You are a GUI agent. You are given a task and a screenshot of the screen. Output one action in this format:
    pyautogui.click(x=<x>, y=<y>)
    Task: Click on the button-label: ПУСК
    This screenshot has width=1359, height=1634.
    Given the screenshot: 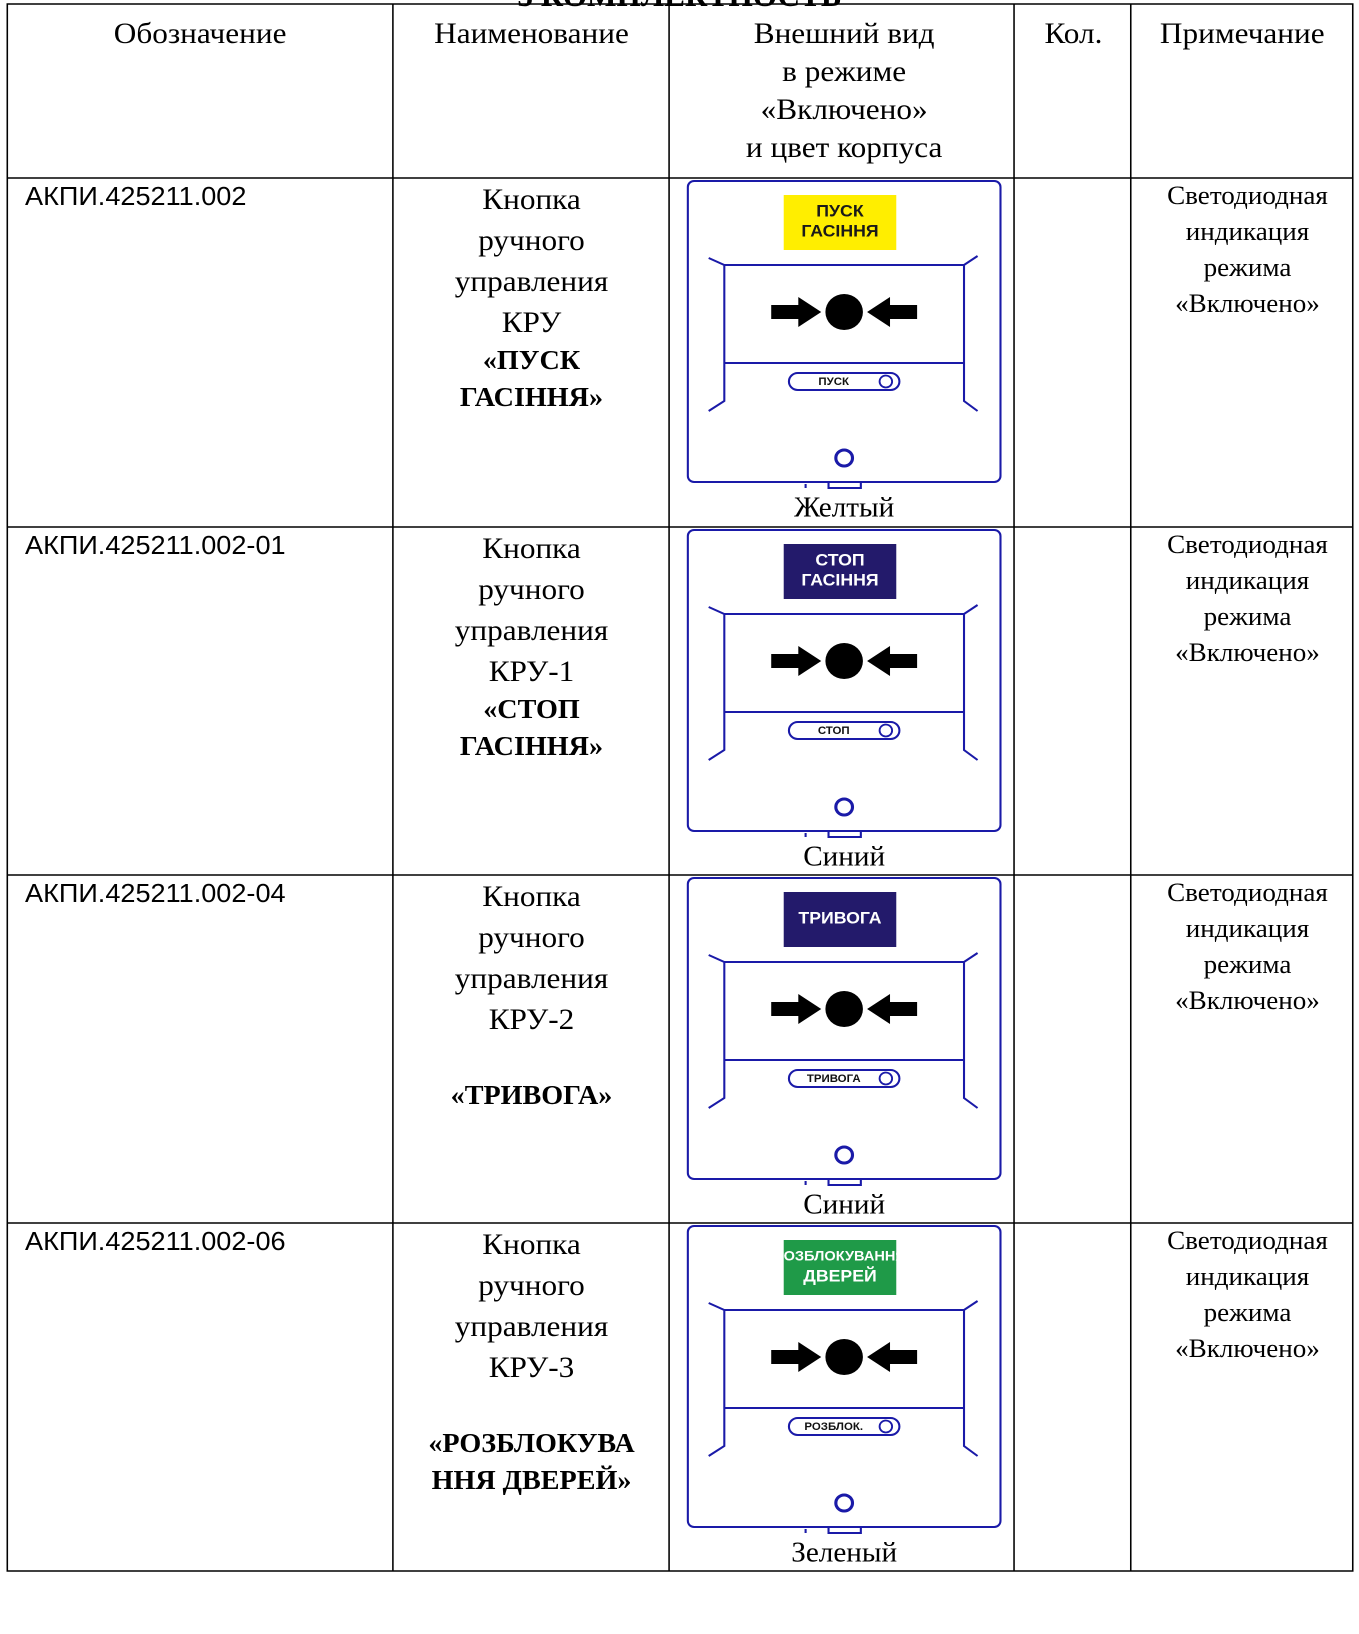 What is the action you would take?
    pyautogui.click(x=833, y=382)
    